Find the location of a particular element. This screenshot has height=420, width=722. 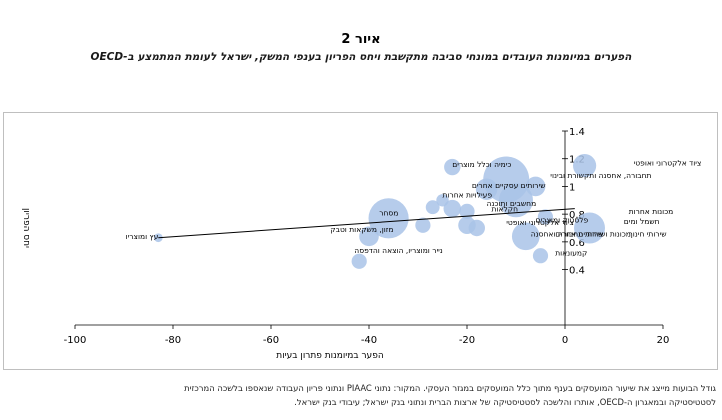

x-tick-label-1: -80 is located at coordinates (173, 340).